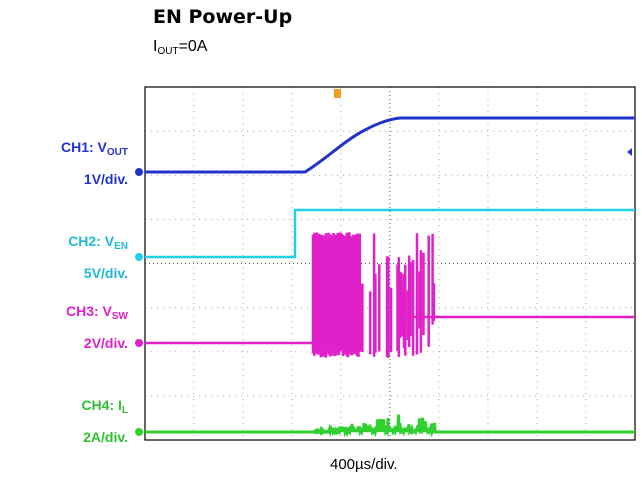  Describe the element at coordinates (121, 246) in the screenshot. I see `channel-sub: EN` at that location.